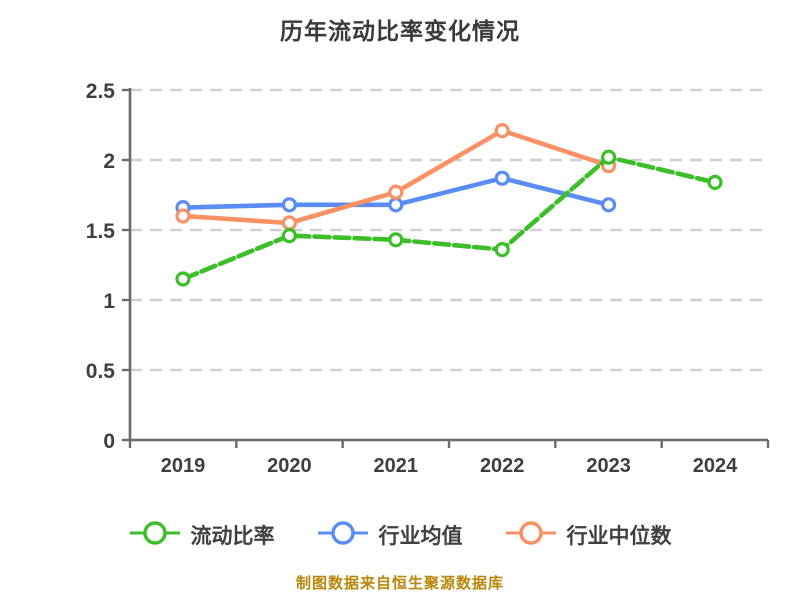 This screenshot has height=600, width=800. I want to click on x-tick-label: 2020, so click(289, 466).